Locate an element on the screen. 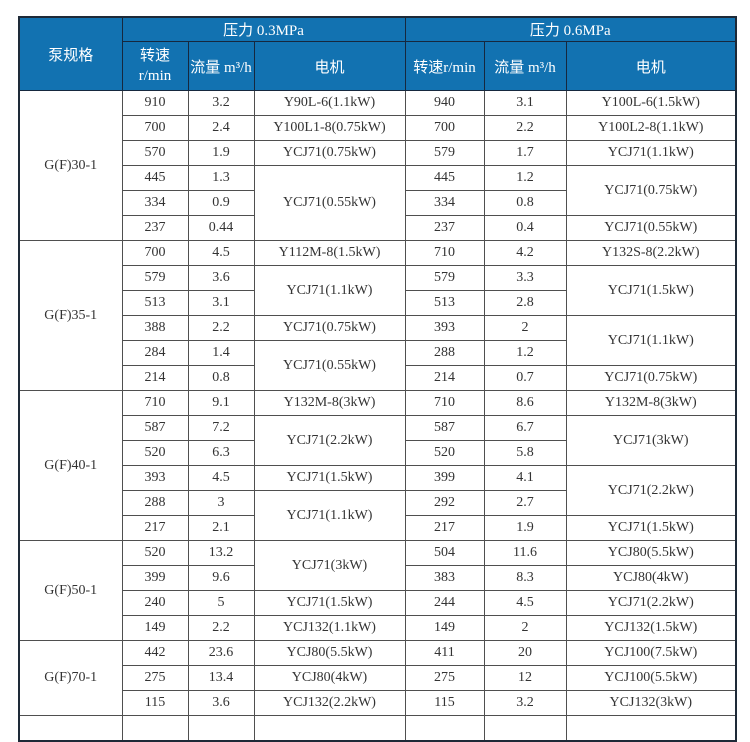 This screenshot has height=742, width=750. table-row: 393 4.5 YCJ71(1.5kW) 399 4.1 YCJ71(2.2kW) is located at coordinates (378, 490).